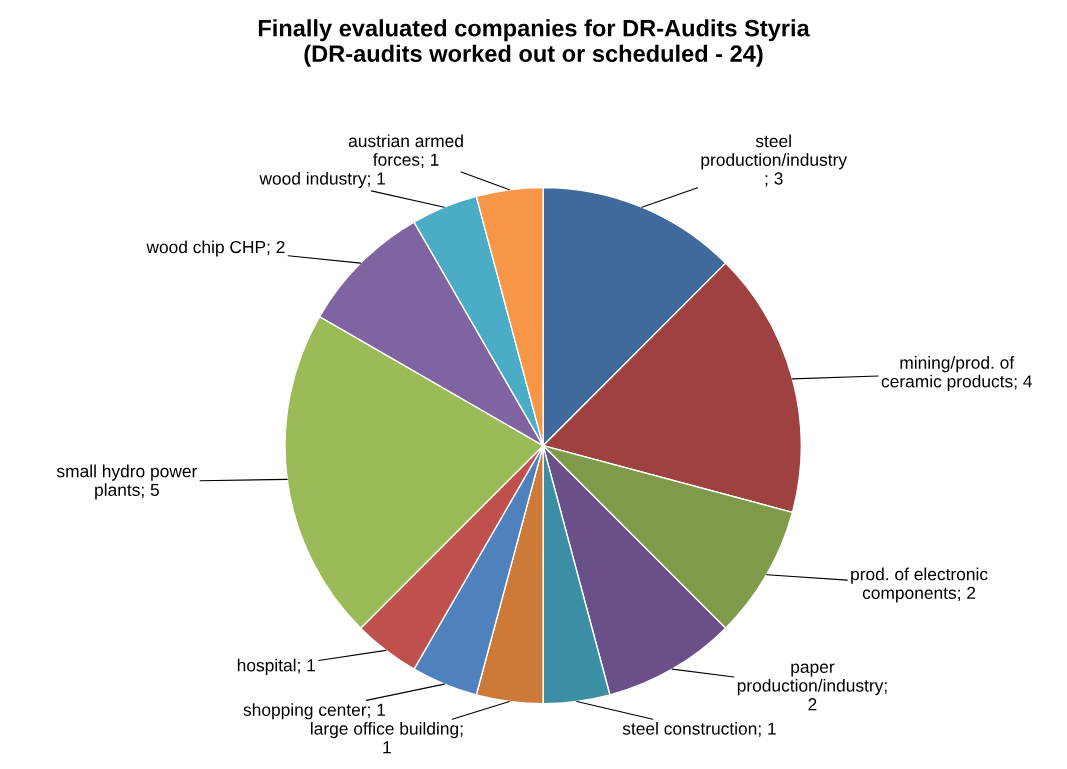  What do you see at coordinates (774, 160) in the screenshot?
I see `slice-label: steel production/industry ; 3` at bounding box center [774, 160].